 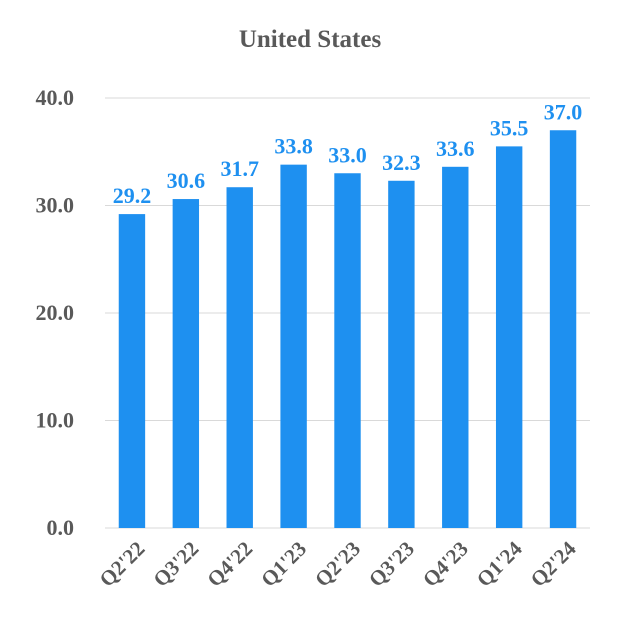 I want to click on x-tick-label: Q4'23, so click(x=445, y=564).